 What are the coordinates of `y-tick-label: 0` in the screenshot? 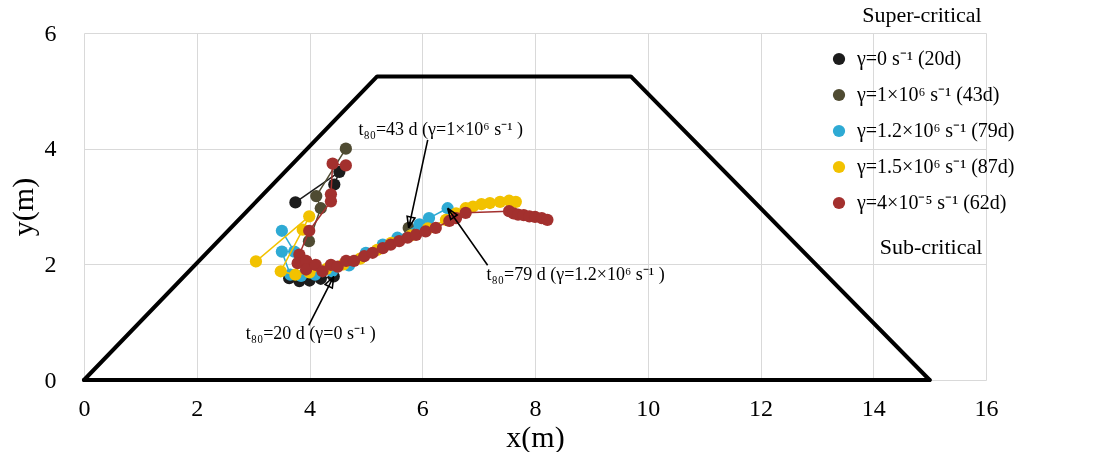 It's located at (50, 379).